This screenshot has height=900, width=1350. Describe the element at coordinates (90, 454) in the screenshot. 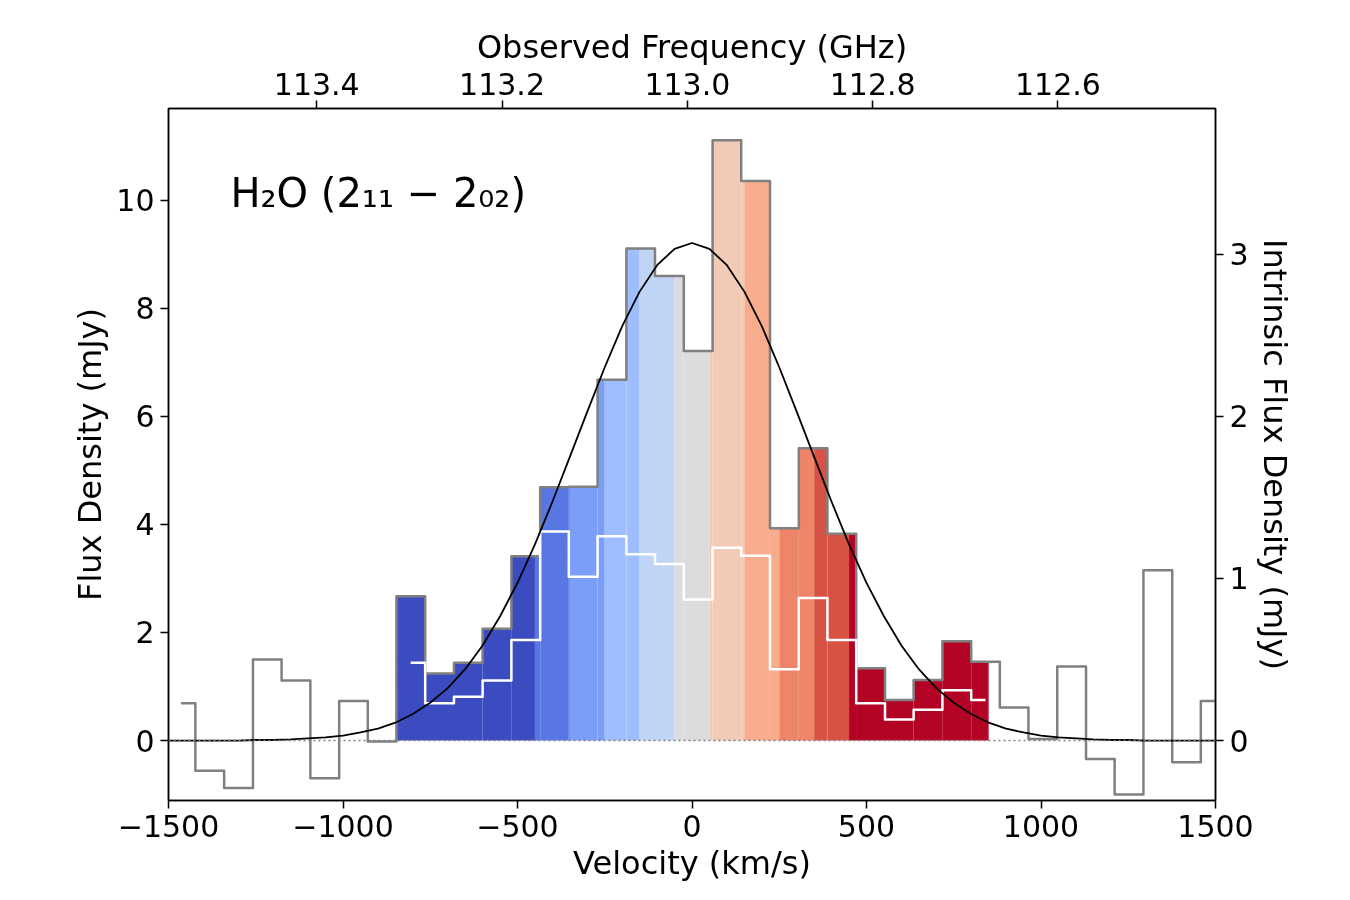

I see `y-axis-title: Flux Density (mJy)` at that location.